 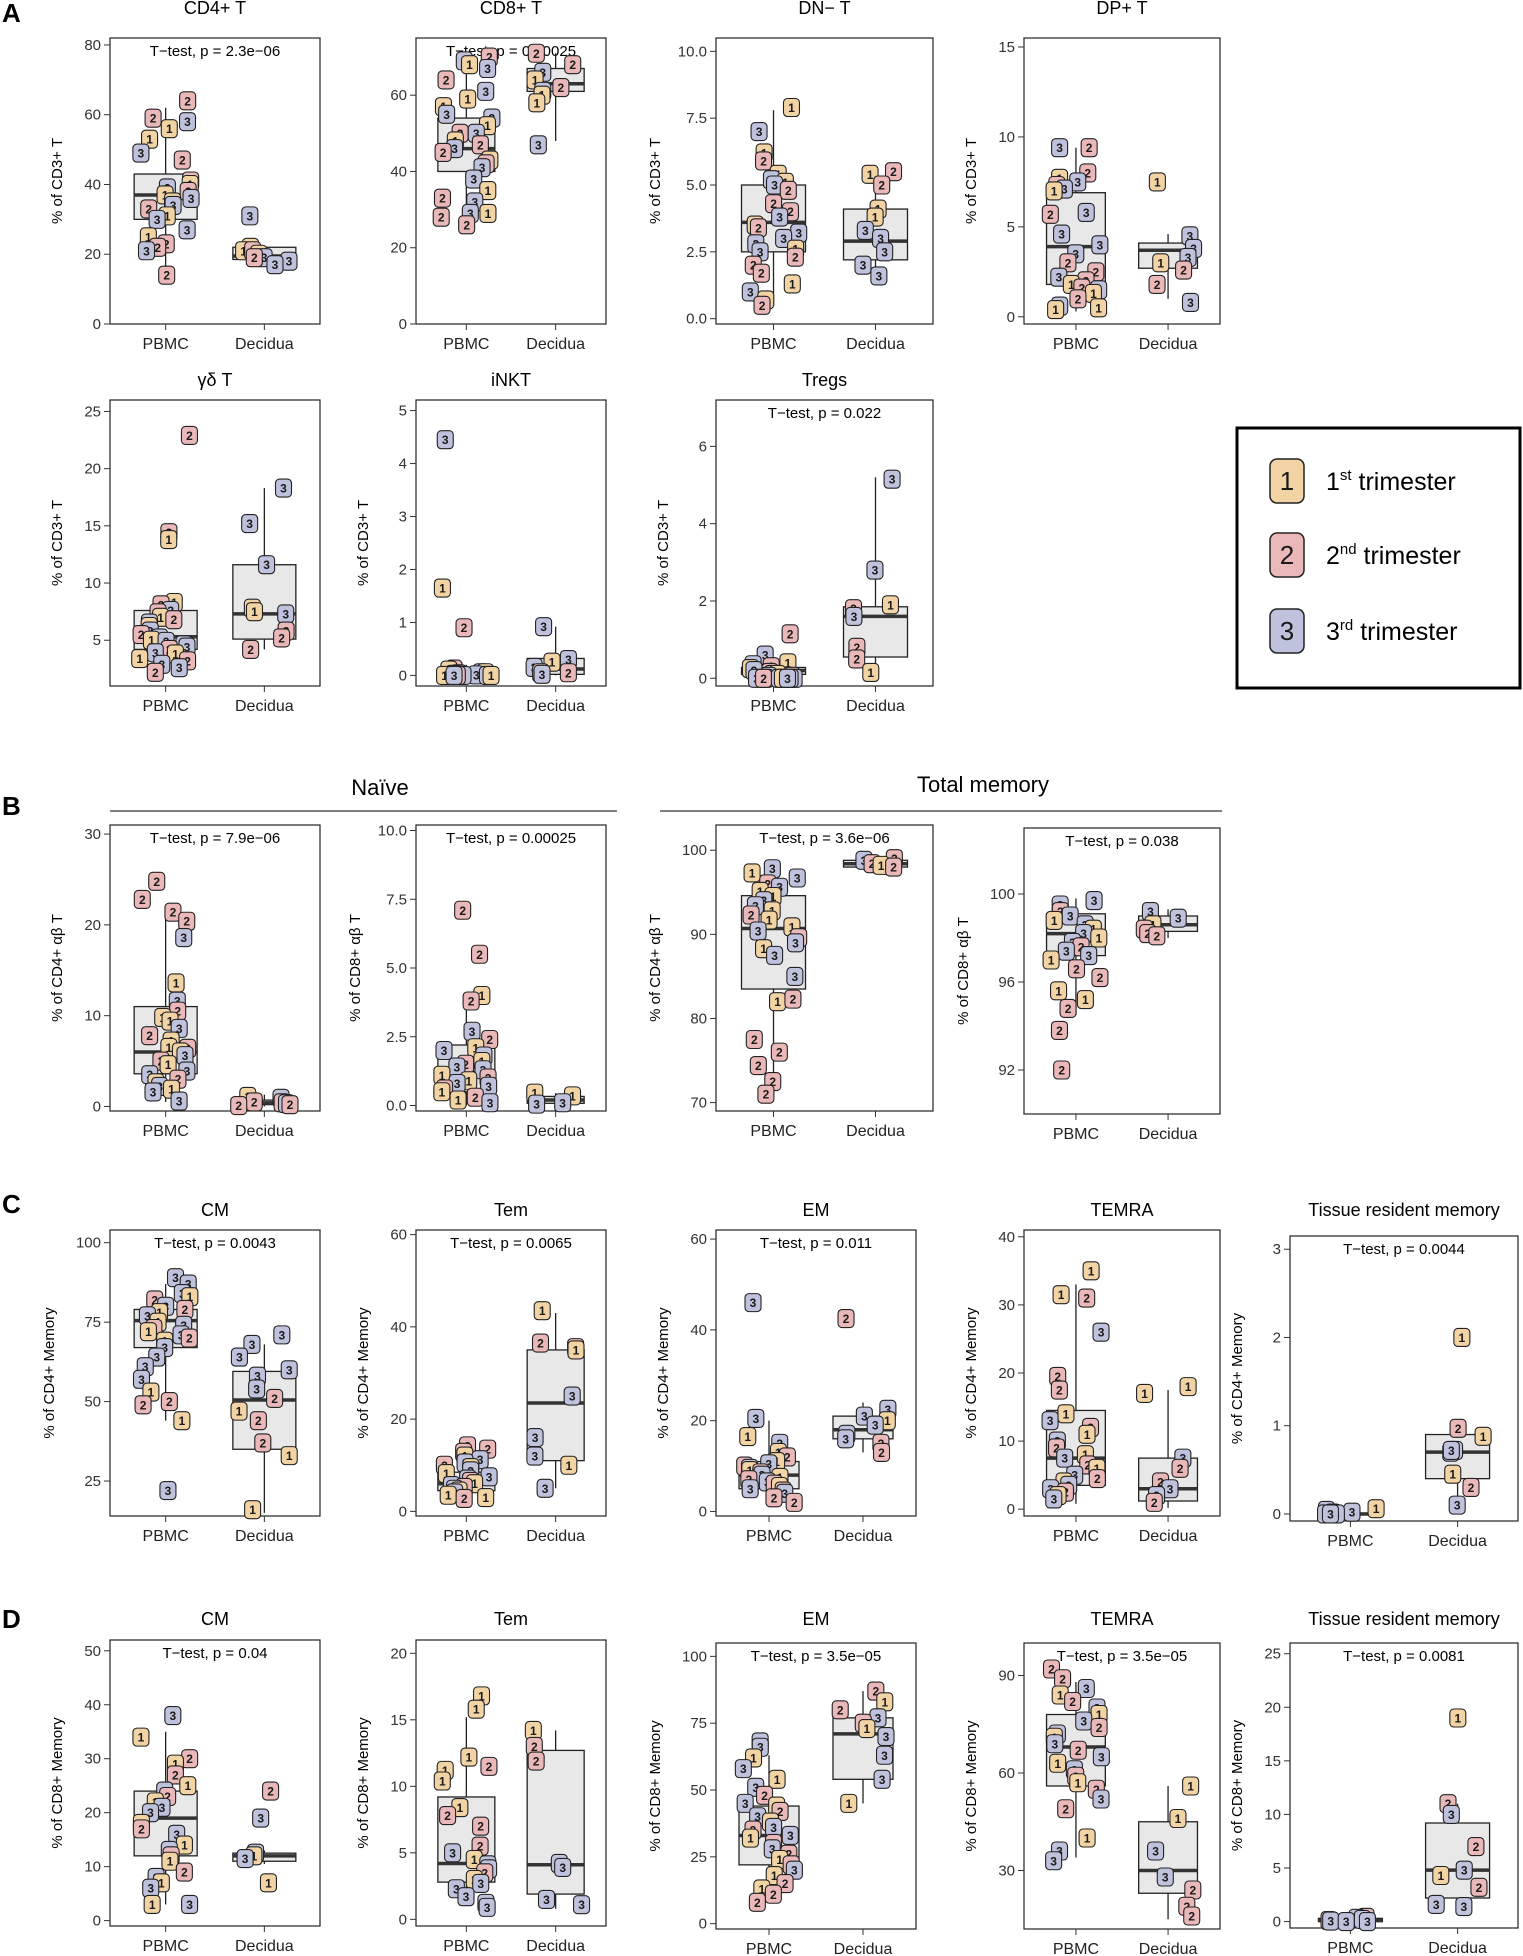 I want to click on p-value-label: T−test, p = 3.6e−06, so click(x=824, y=838).